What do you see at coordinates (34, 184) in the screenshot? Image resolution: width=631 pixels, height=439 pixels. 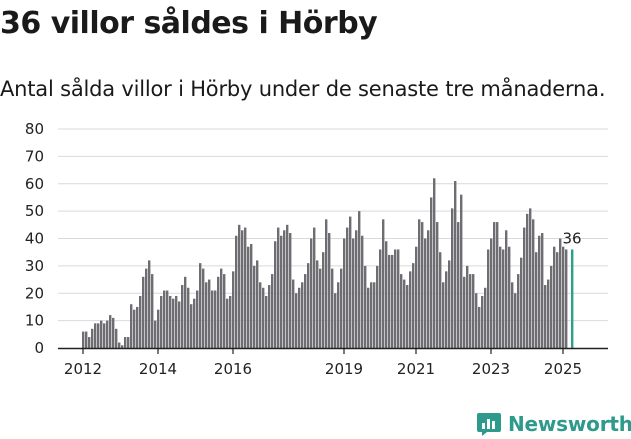 I see `y-tick-label: 60` at bounding box center [34, 184].